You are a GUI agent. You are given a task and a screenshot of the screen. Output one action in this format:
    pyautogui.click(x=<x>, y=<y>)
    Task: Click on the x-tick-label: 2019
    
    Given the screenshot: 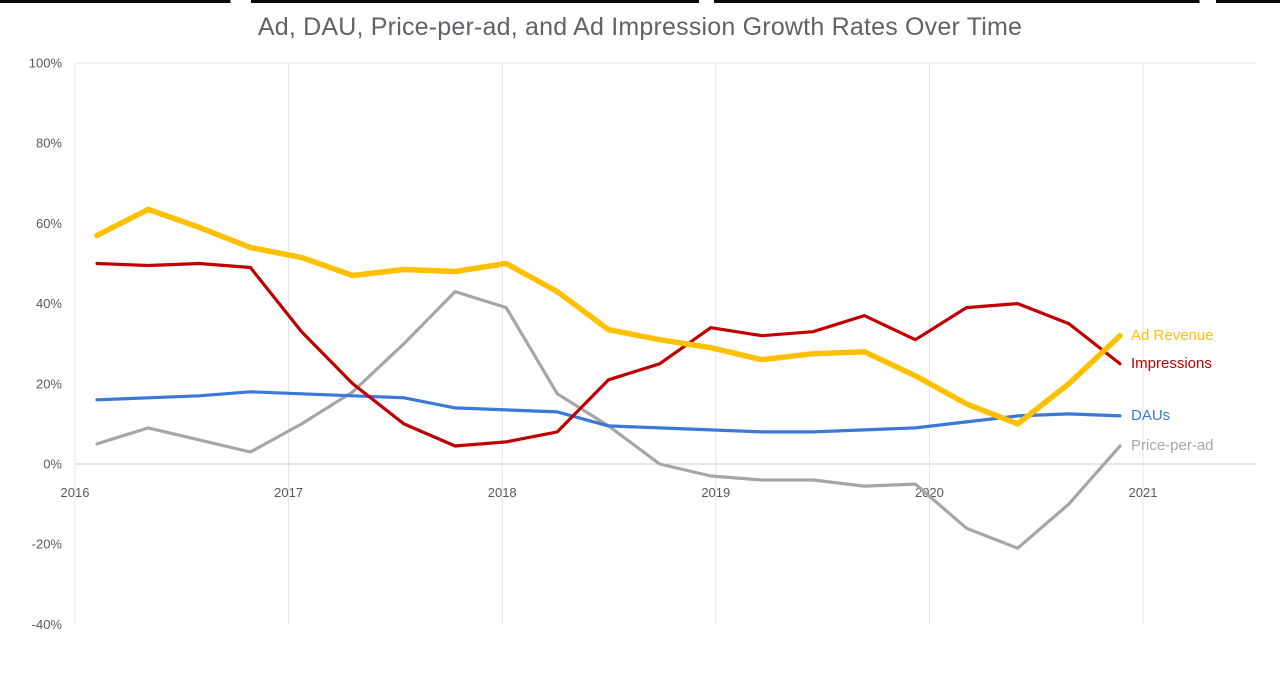 What is the action you would take?
    pyautogui.click(x=715, y=492)
    